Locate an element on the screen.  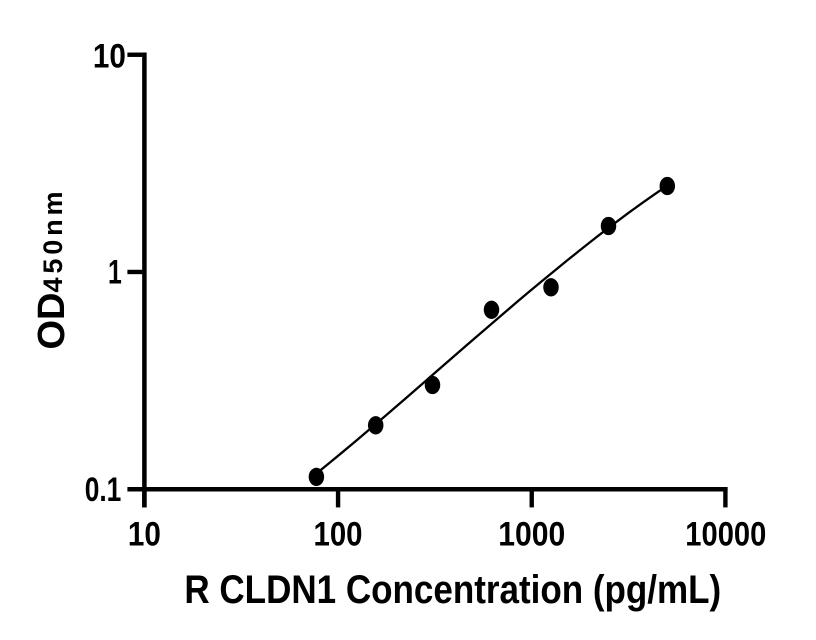
svg-text: 1000 is located at coordinates (531, 534).